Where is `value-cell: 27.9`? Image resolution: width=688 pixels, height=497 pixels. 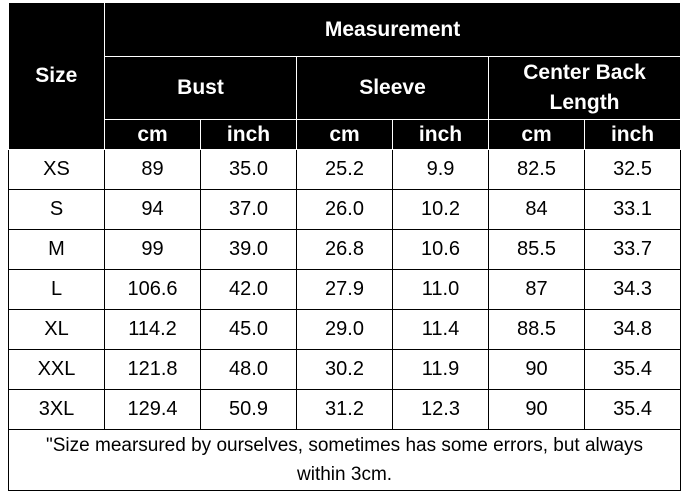
value-cell: 27.9 is located at coordinates (344, 289).